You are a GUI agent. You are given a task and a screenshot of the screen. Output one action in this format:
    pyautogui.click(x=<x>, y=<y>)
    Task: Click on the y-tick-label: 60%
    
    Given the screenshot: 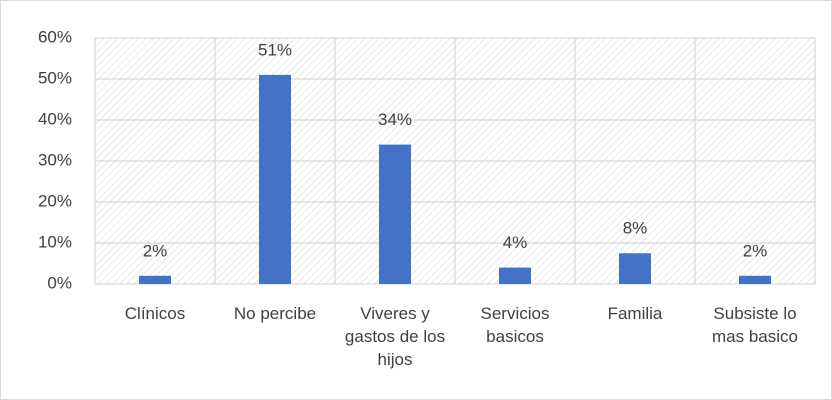 What is the action you would take?
    pyautogui.click(x=55, y=36)
    